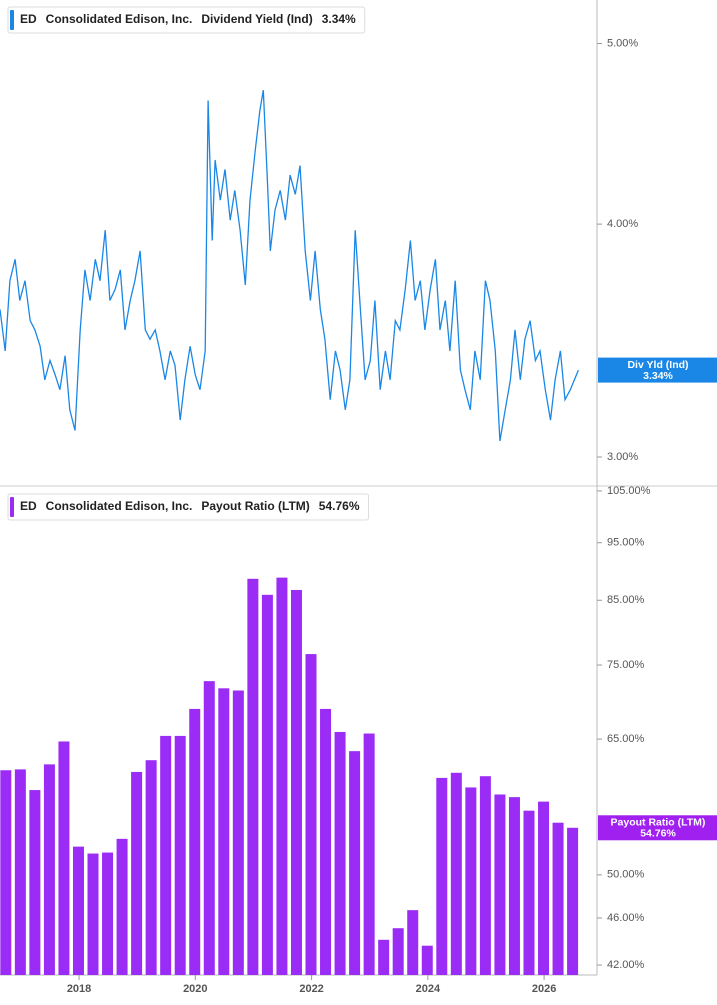  What do you see at coordinates (256, 19) in the screenshot?
I see `legend-entry: Dividend Yield (Ind)` at bounding box center [256, 19].